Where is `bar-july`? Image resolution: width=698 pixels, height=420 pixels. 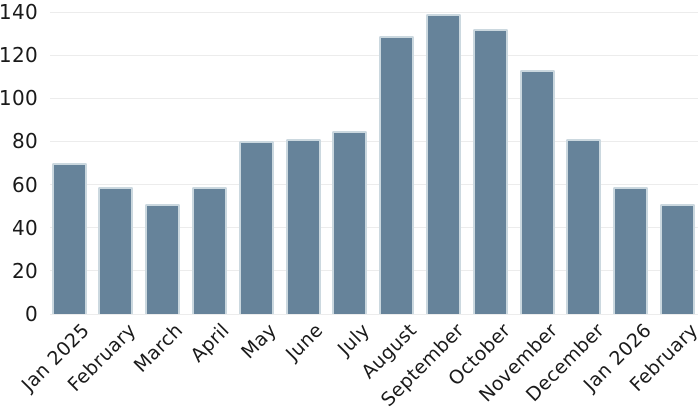
bar-july is located at coordinates (350, 222).